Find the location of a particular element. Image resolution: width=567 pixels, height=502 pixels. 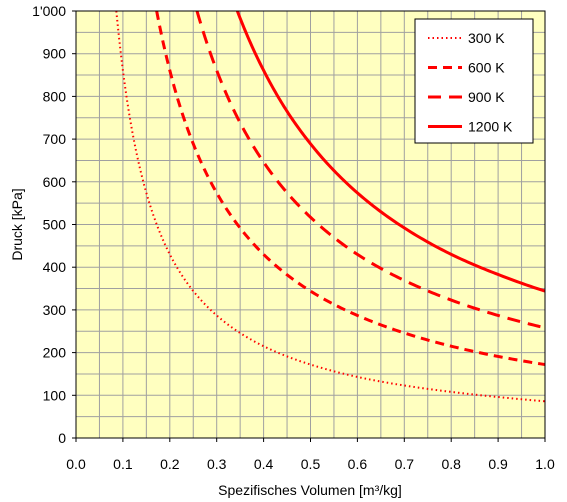

legend: 300 K 600 K 900 K 1200 K is located at coordinates (474, 81).